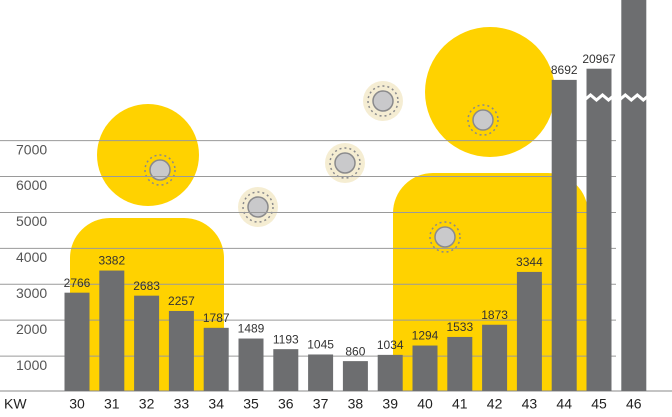 This screenshot has height=417, width=672. I want to click on value-label: 2683, so click(146, 286).